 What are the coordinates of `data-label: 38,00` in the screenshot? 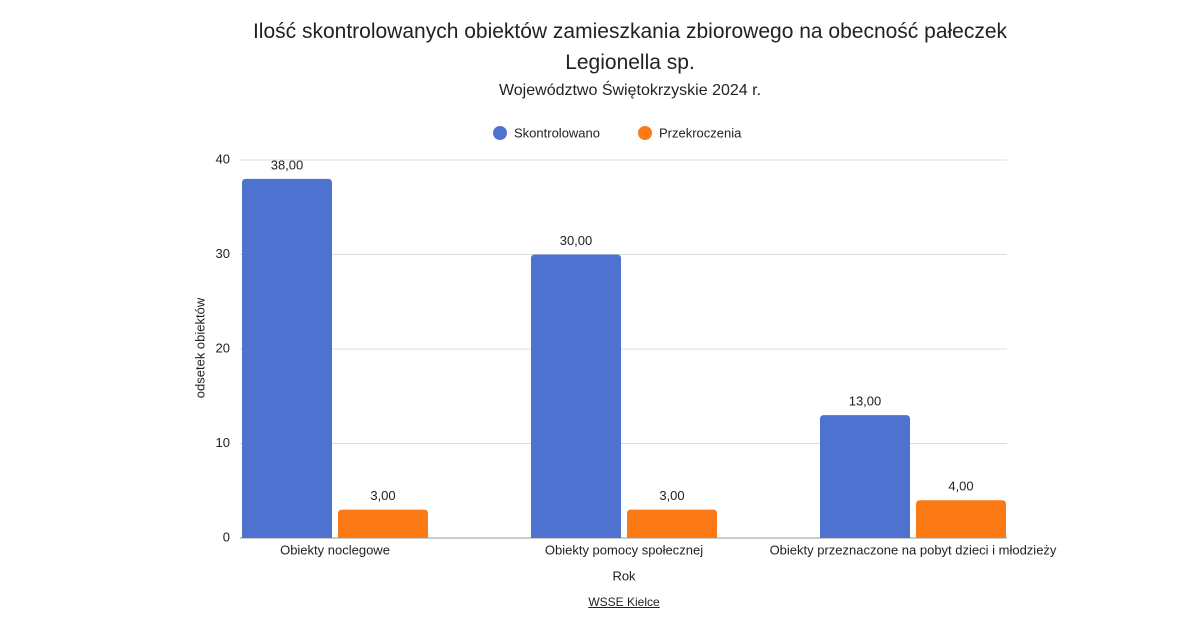 It's located at (287, 164).